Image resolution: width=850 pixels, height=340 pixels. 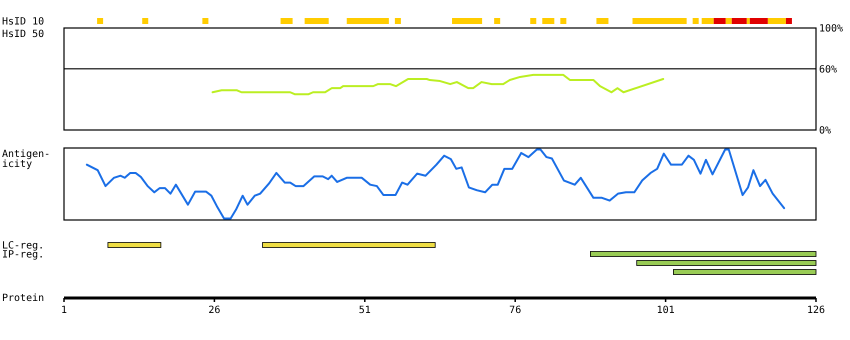 What do you see at coordinates (831, 29) in the screenshot?
I see `y-tick-label: 100%` at bounding box center [831, 29].